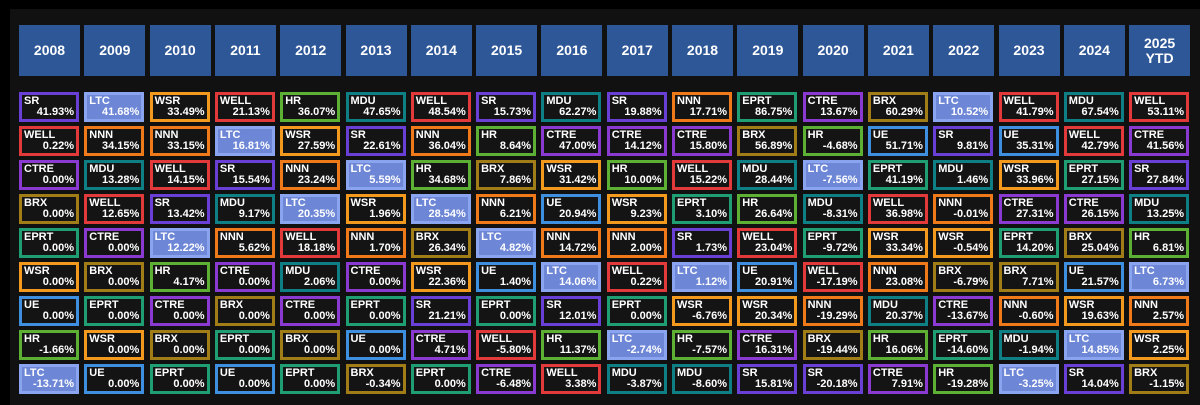 This screenshot has height=405, width=1200. I want to click on return-value: 1.40%, so click(515, 282).